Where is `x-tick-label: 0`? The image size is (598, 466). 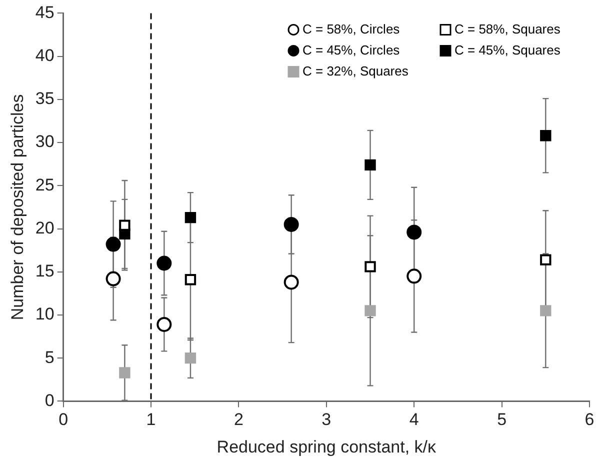
x-tick-label: 0 is located at coordinates (63, 420).